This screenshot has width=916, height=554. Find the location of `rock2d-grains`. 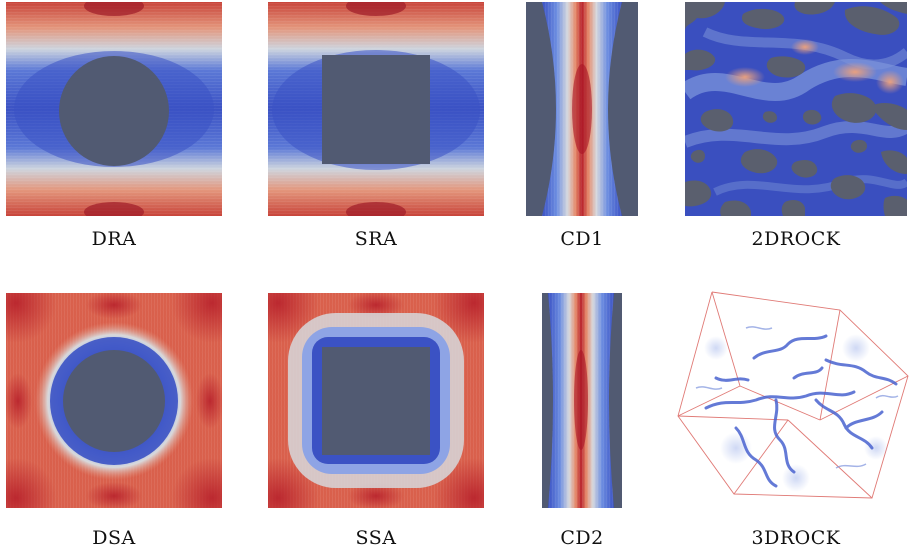

rock2d-grains is located at coordinates (796, 109).